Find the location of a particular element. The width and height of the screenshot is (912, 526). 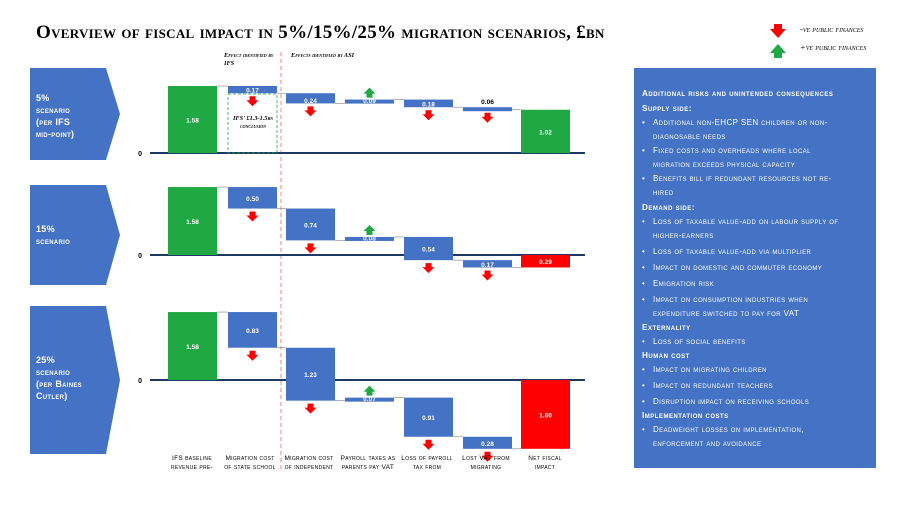

bar-value-label: 1.02 is located at coordinates (545, 132).